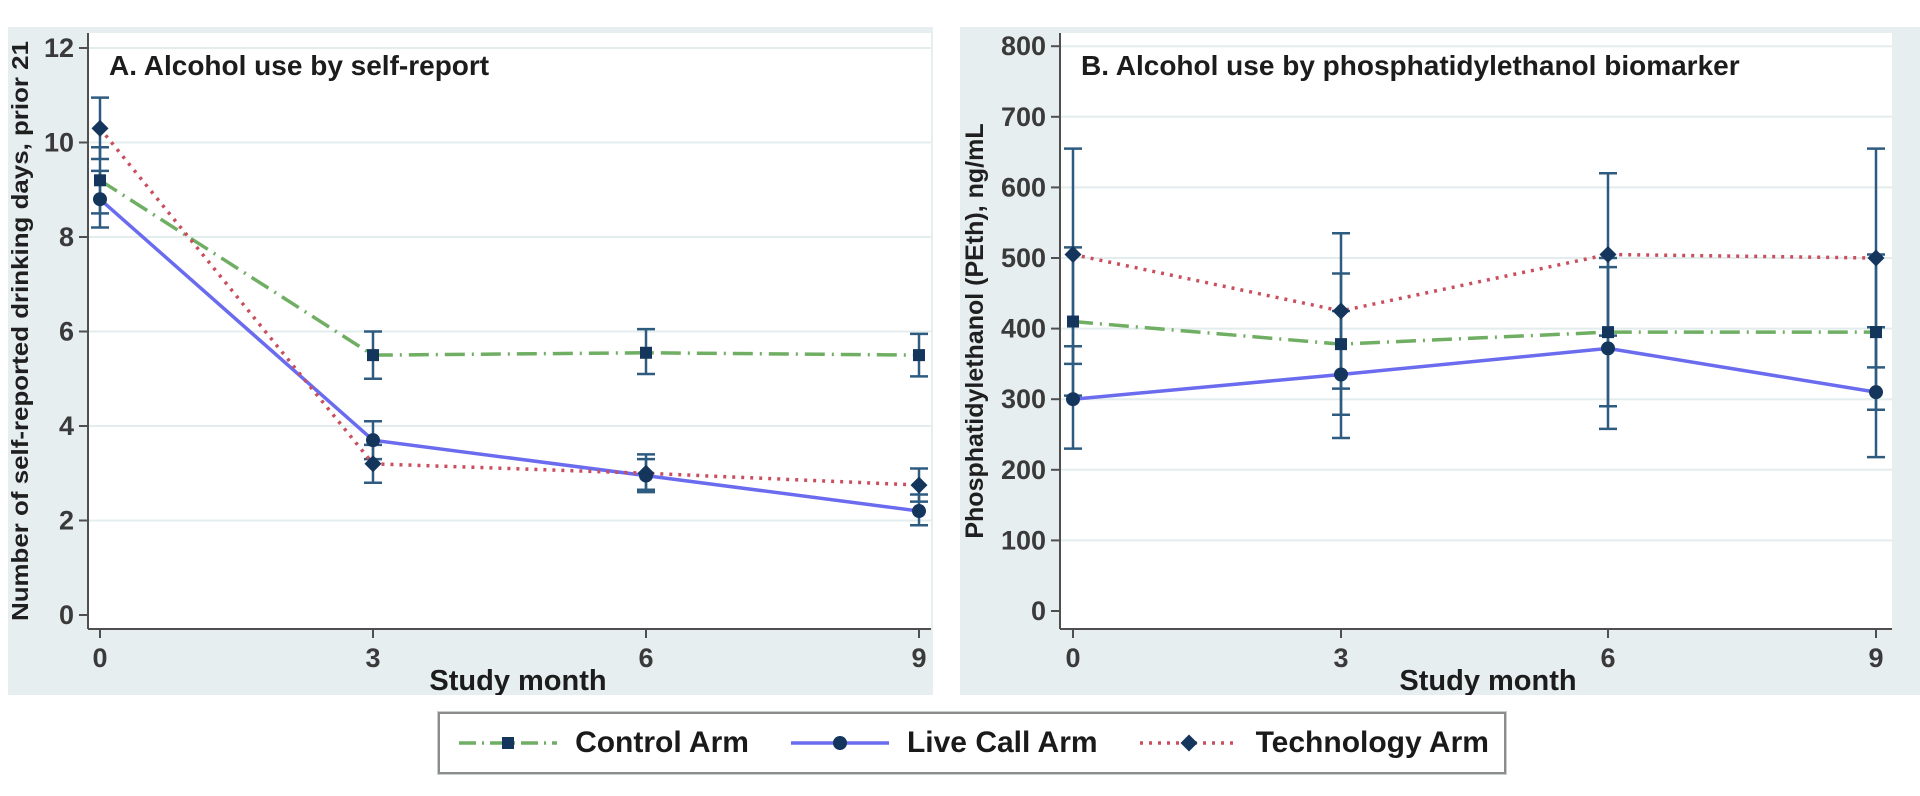  I want to click on series-line-technology-arm, so click(1474, 282).